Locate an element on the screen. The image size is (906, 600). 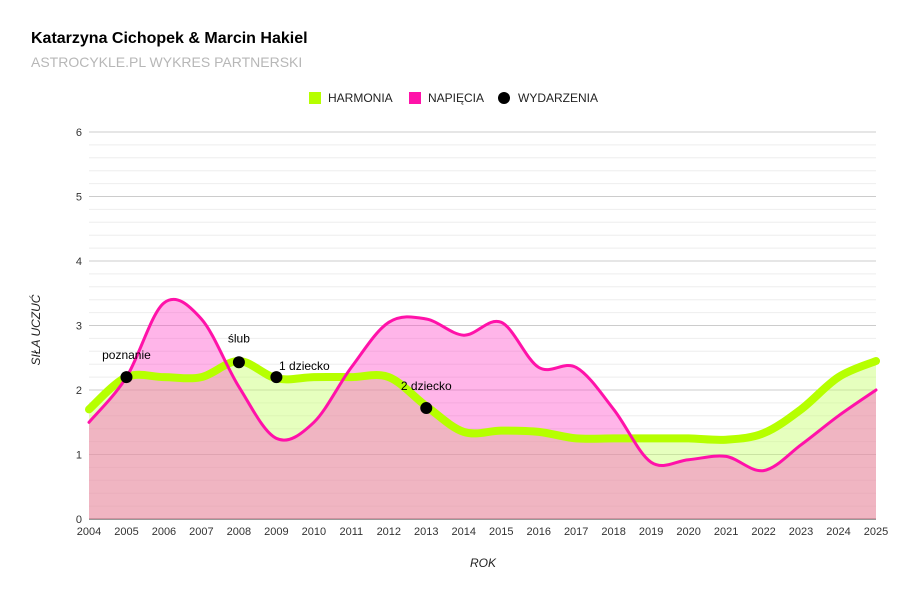
x-tick-label: 2024 is located at coordinates (838, 532).